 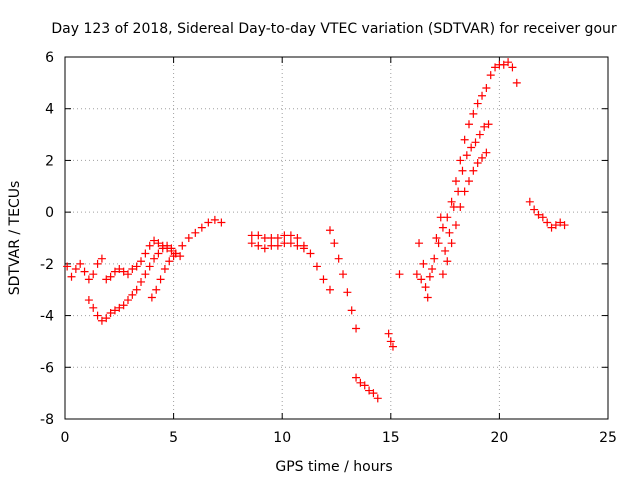 What do you see at coordinates (464, 213) in the screenshot?
I see `series-arc11` at bounding box center [464, 213].